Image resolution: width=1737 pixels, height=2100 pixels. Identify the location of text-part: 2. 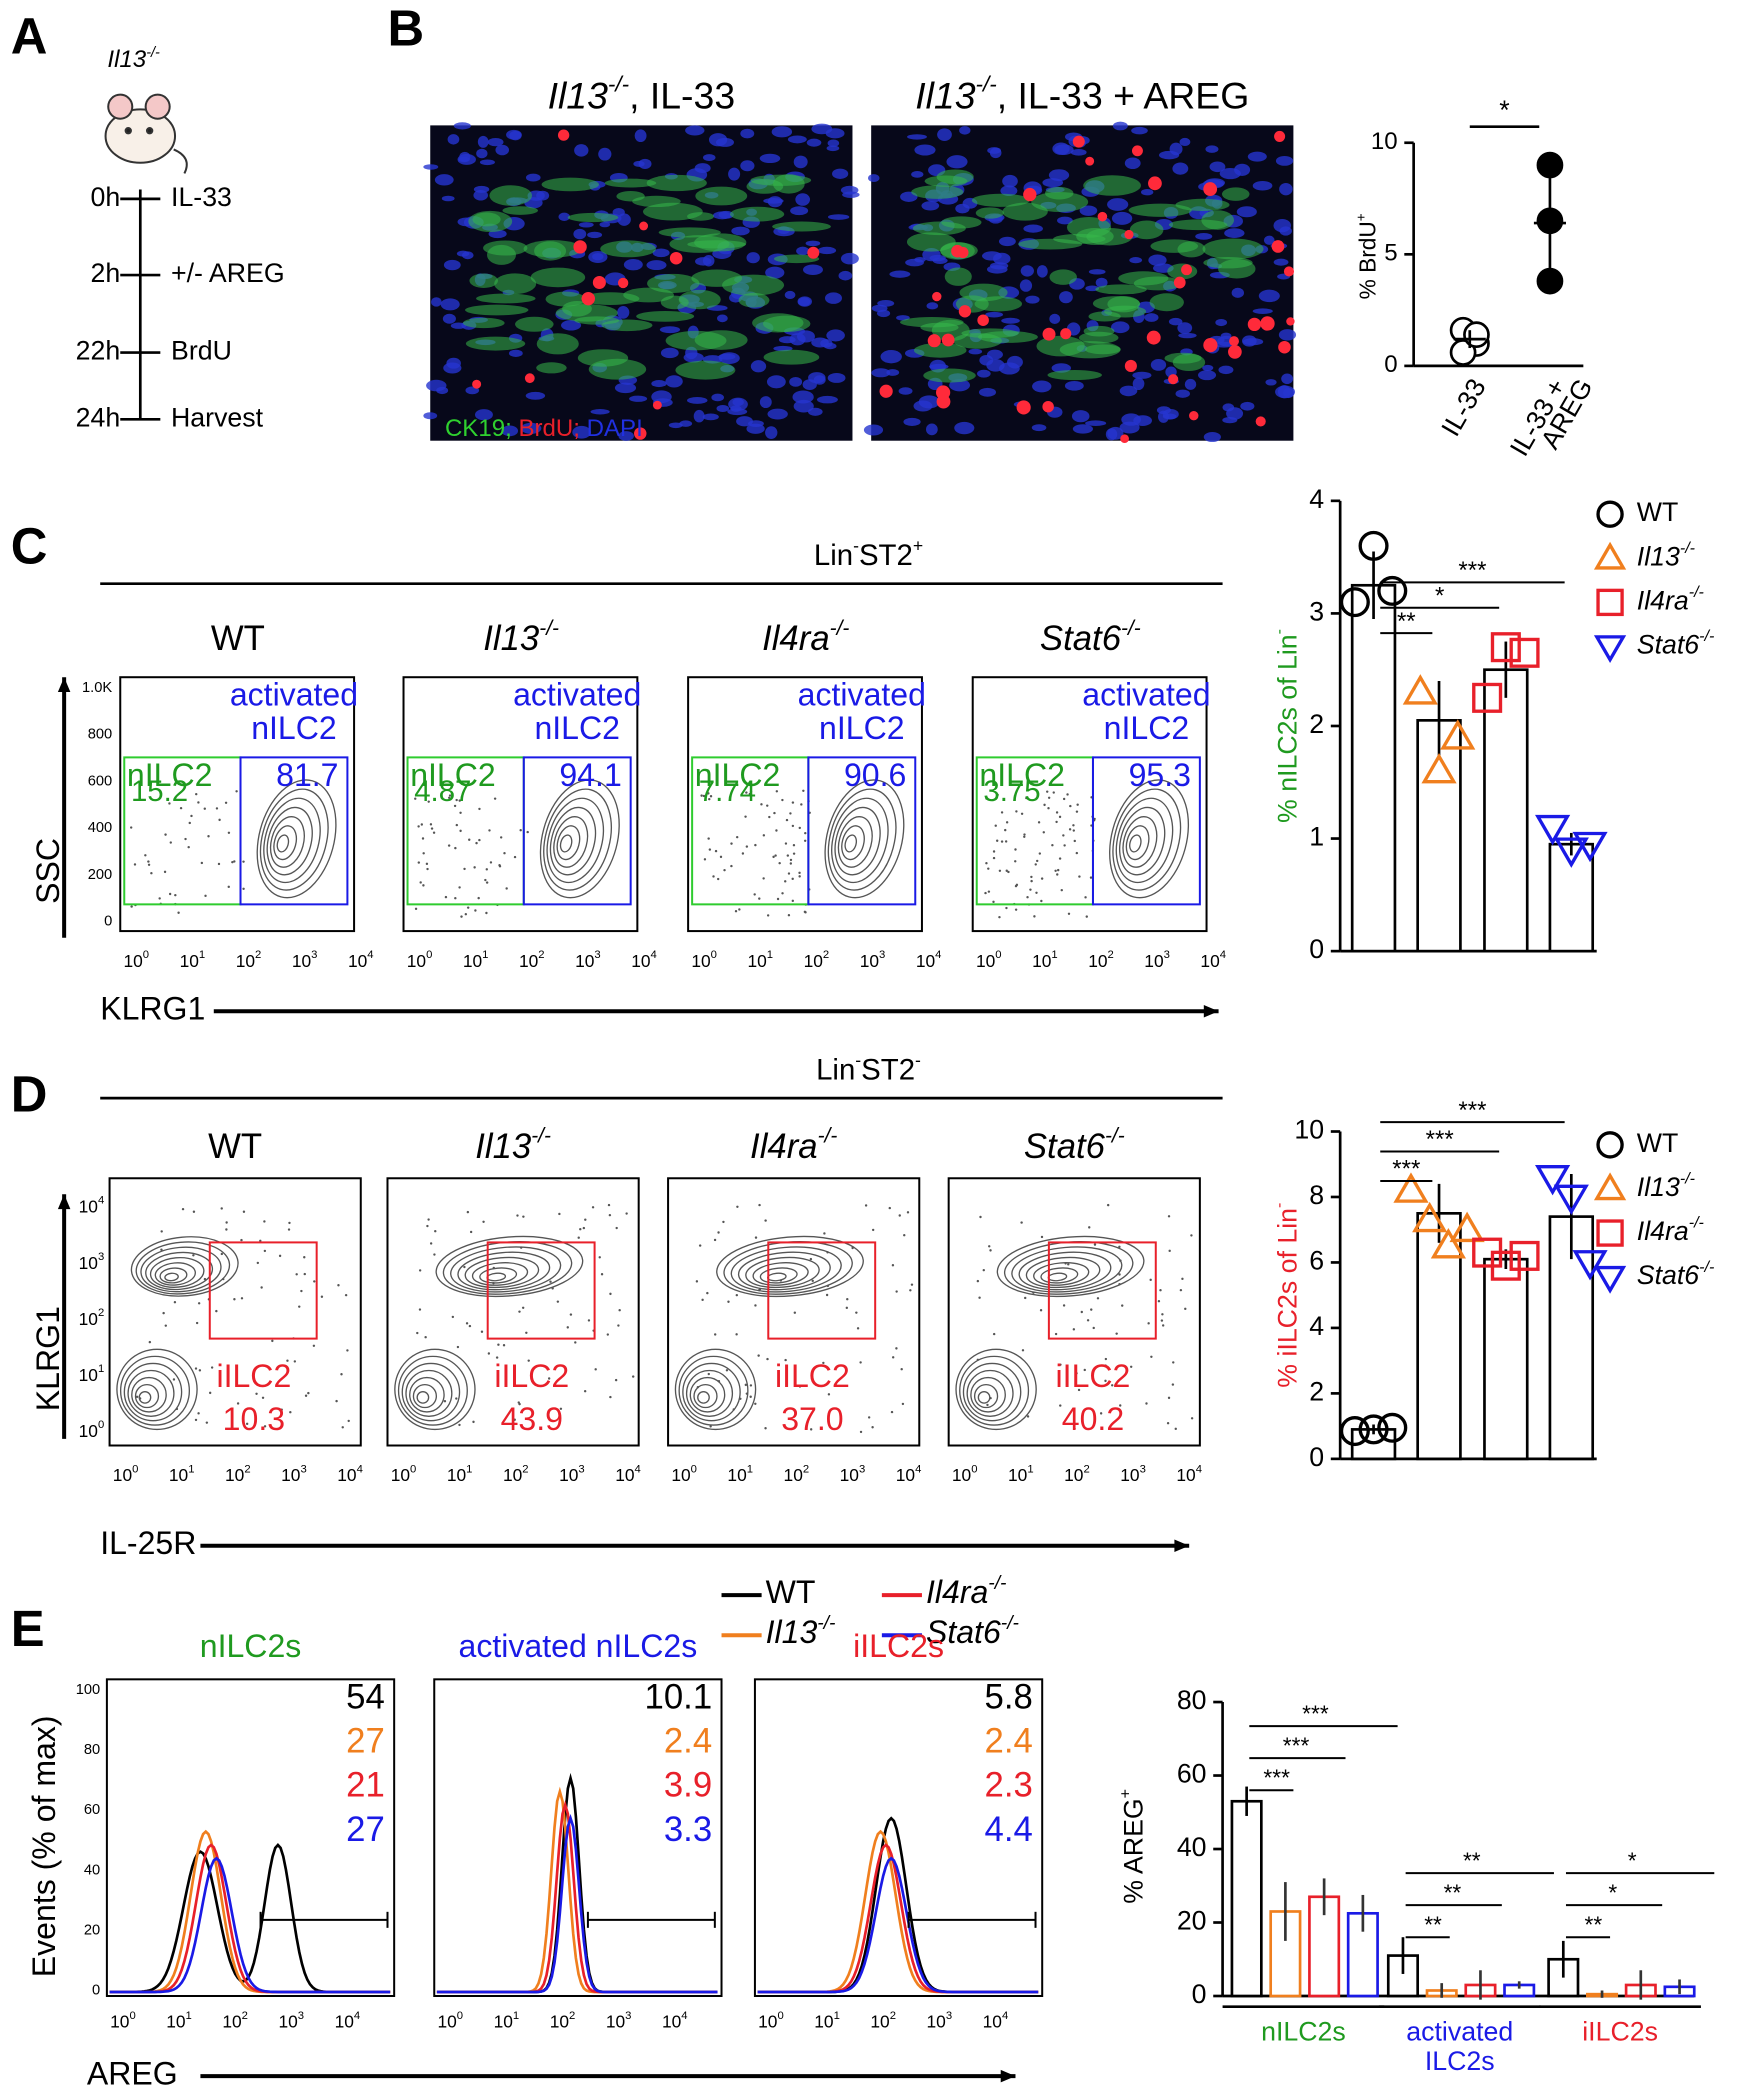
(541, 955).